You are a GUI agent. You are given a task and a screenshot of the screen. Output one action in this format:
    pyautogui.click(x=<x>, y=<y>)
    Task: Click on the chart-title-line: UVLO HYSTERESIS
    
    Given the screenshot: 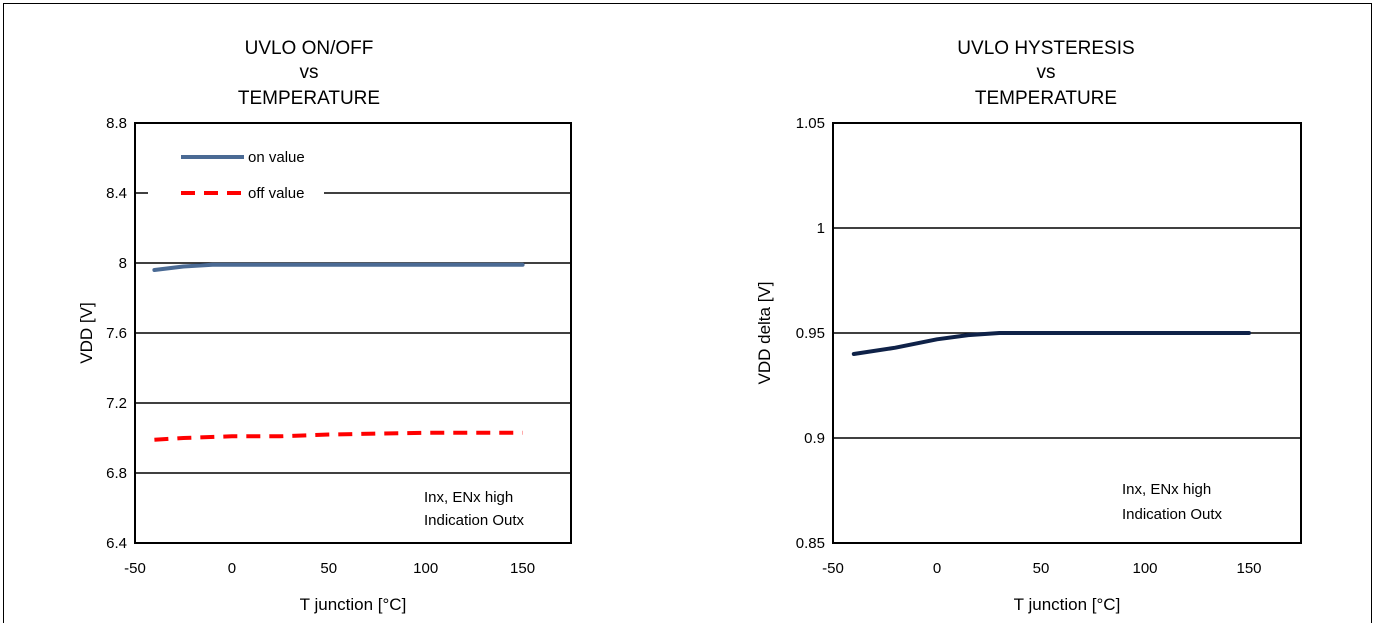 What is the action you would take?
    pyautogui.click(x=1045, y=48)
    